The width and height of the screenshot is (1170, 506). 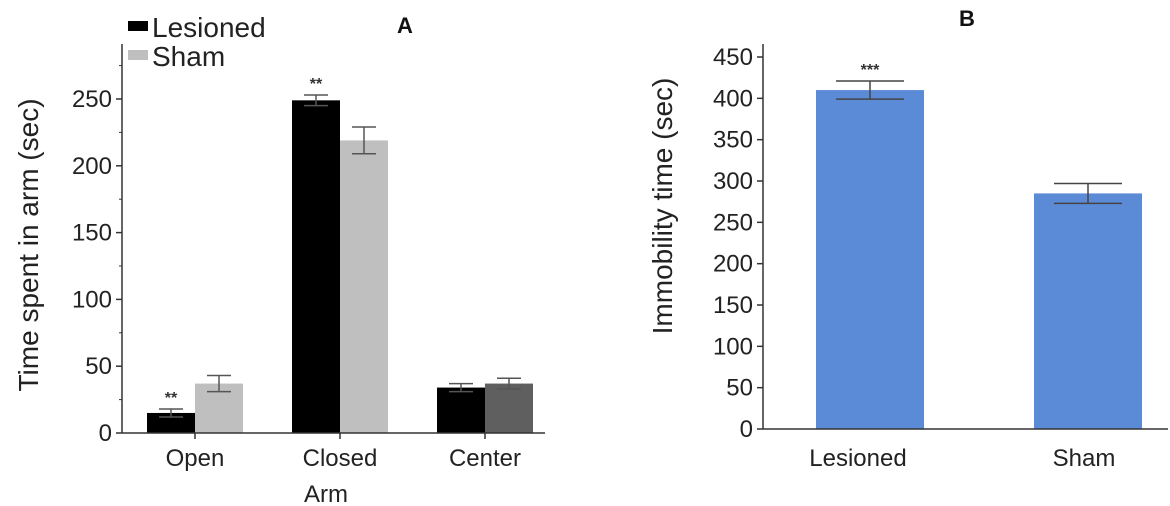 What do you see at coordinates (662, 206) in the screenshot?
I see `panel-b-ylabel: Immobility time (sec)` at bounding box center [662, 206].